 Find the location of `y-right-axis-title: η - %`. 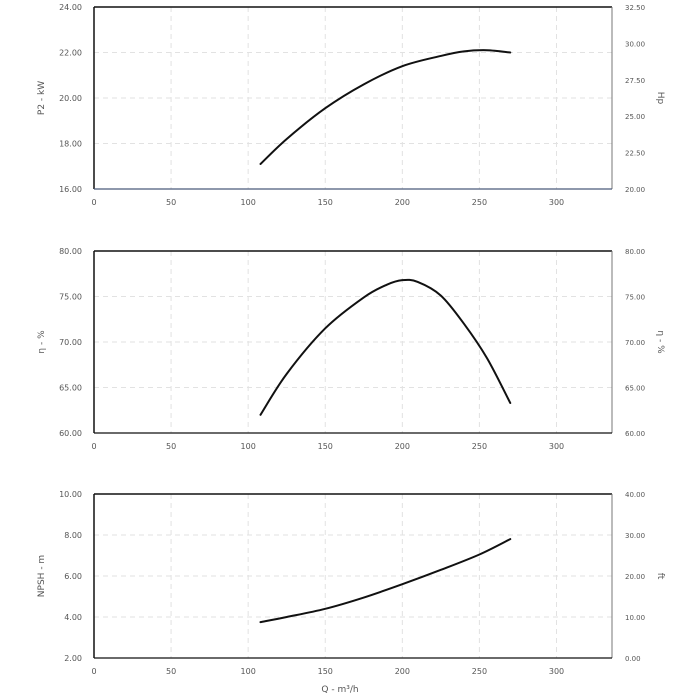

y-right-axis-title: η - % is located at coordinates (660, 342).